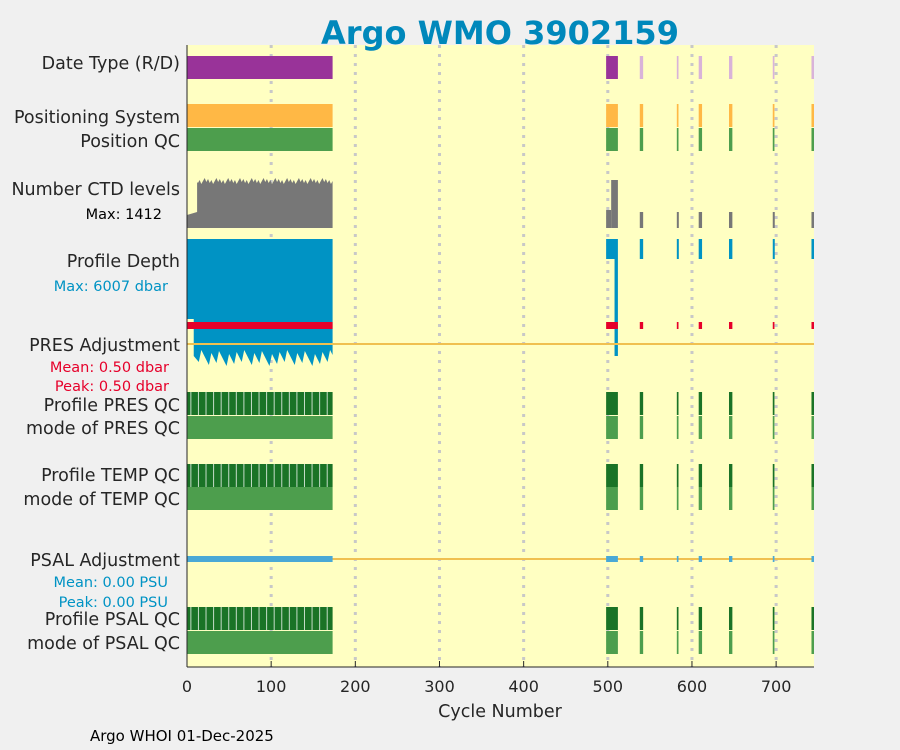 The image size is (900, 750). Describe the element at coordinates (130, 142) in the screenshot. I see `row-label-position-qc: Position QC` at that location.